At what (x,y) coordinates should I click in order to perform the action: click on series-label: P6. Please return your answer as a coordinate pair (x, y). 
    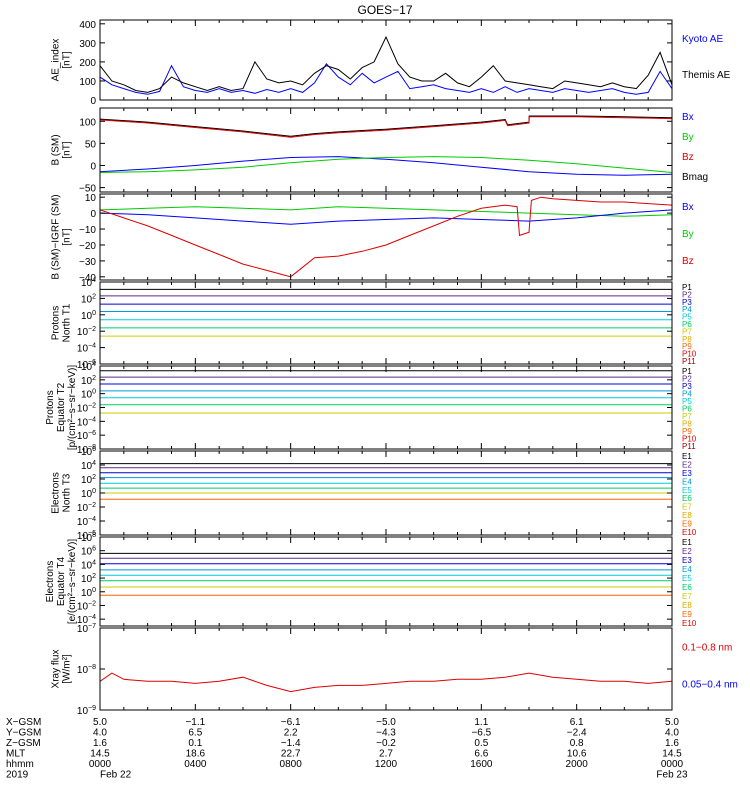
    Looking at the image, I should click on (687, 324).